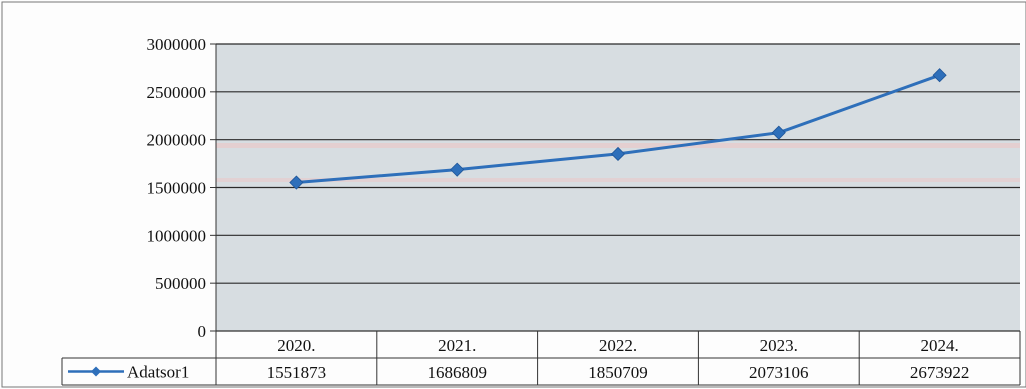 This screenshot has width=1026, height=389. What do you see at coordinates (296, 345) in the screenshot?
I see `x-category-label: 2020.` at bounding box center [296, 345].